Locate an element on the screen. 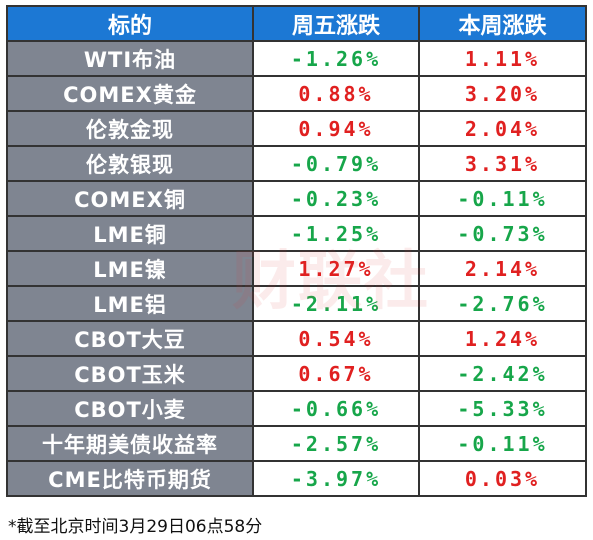 This screenshot has width=593, height=540. friday-change-value: -0.79% is located at coordinates (336, 163).